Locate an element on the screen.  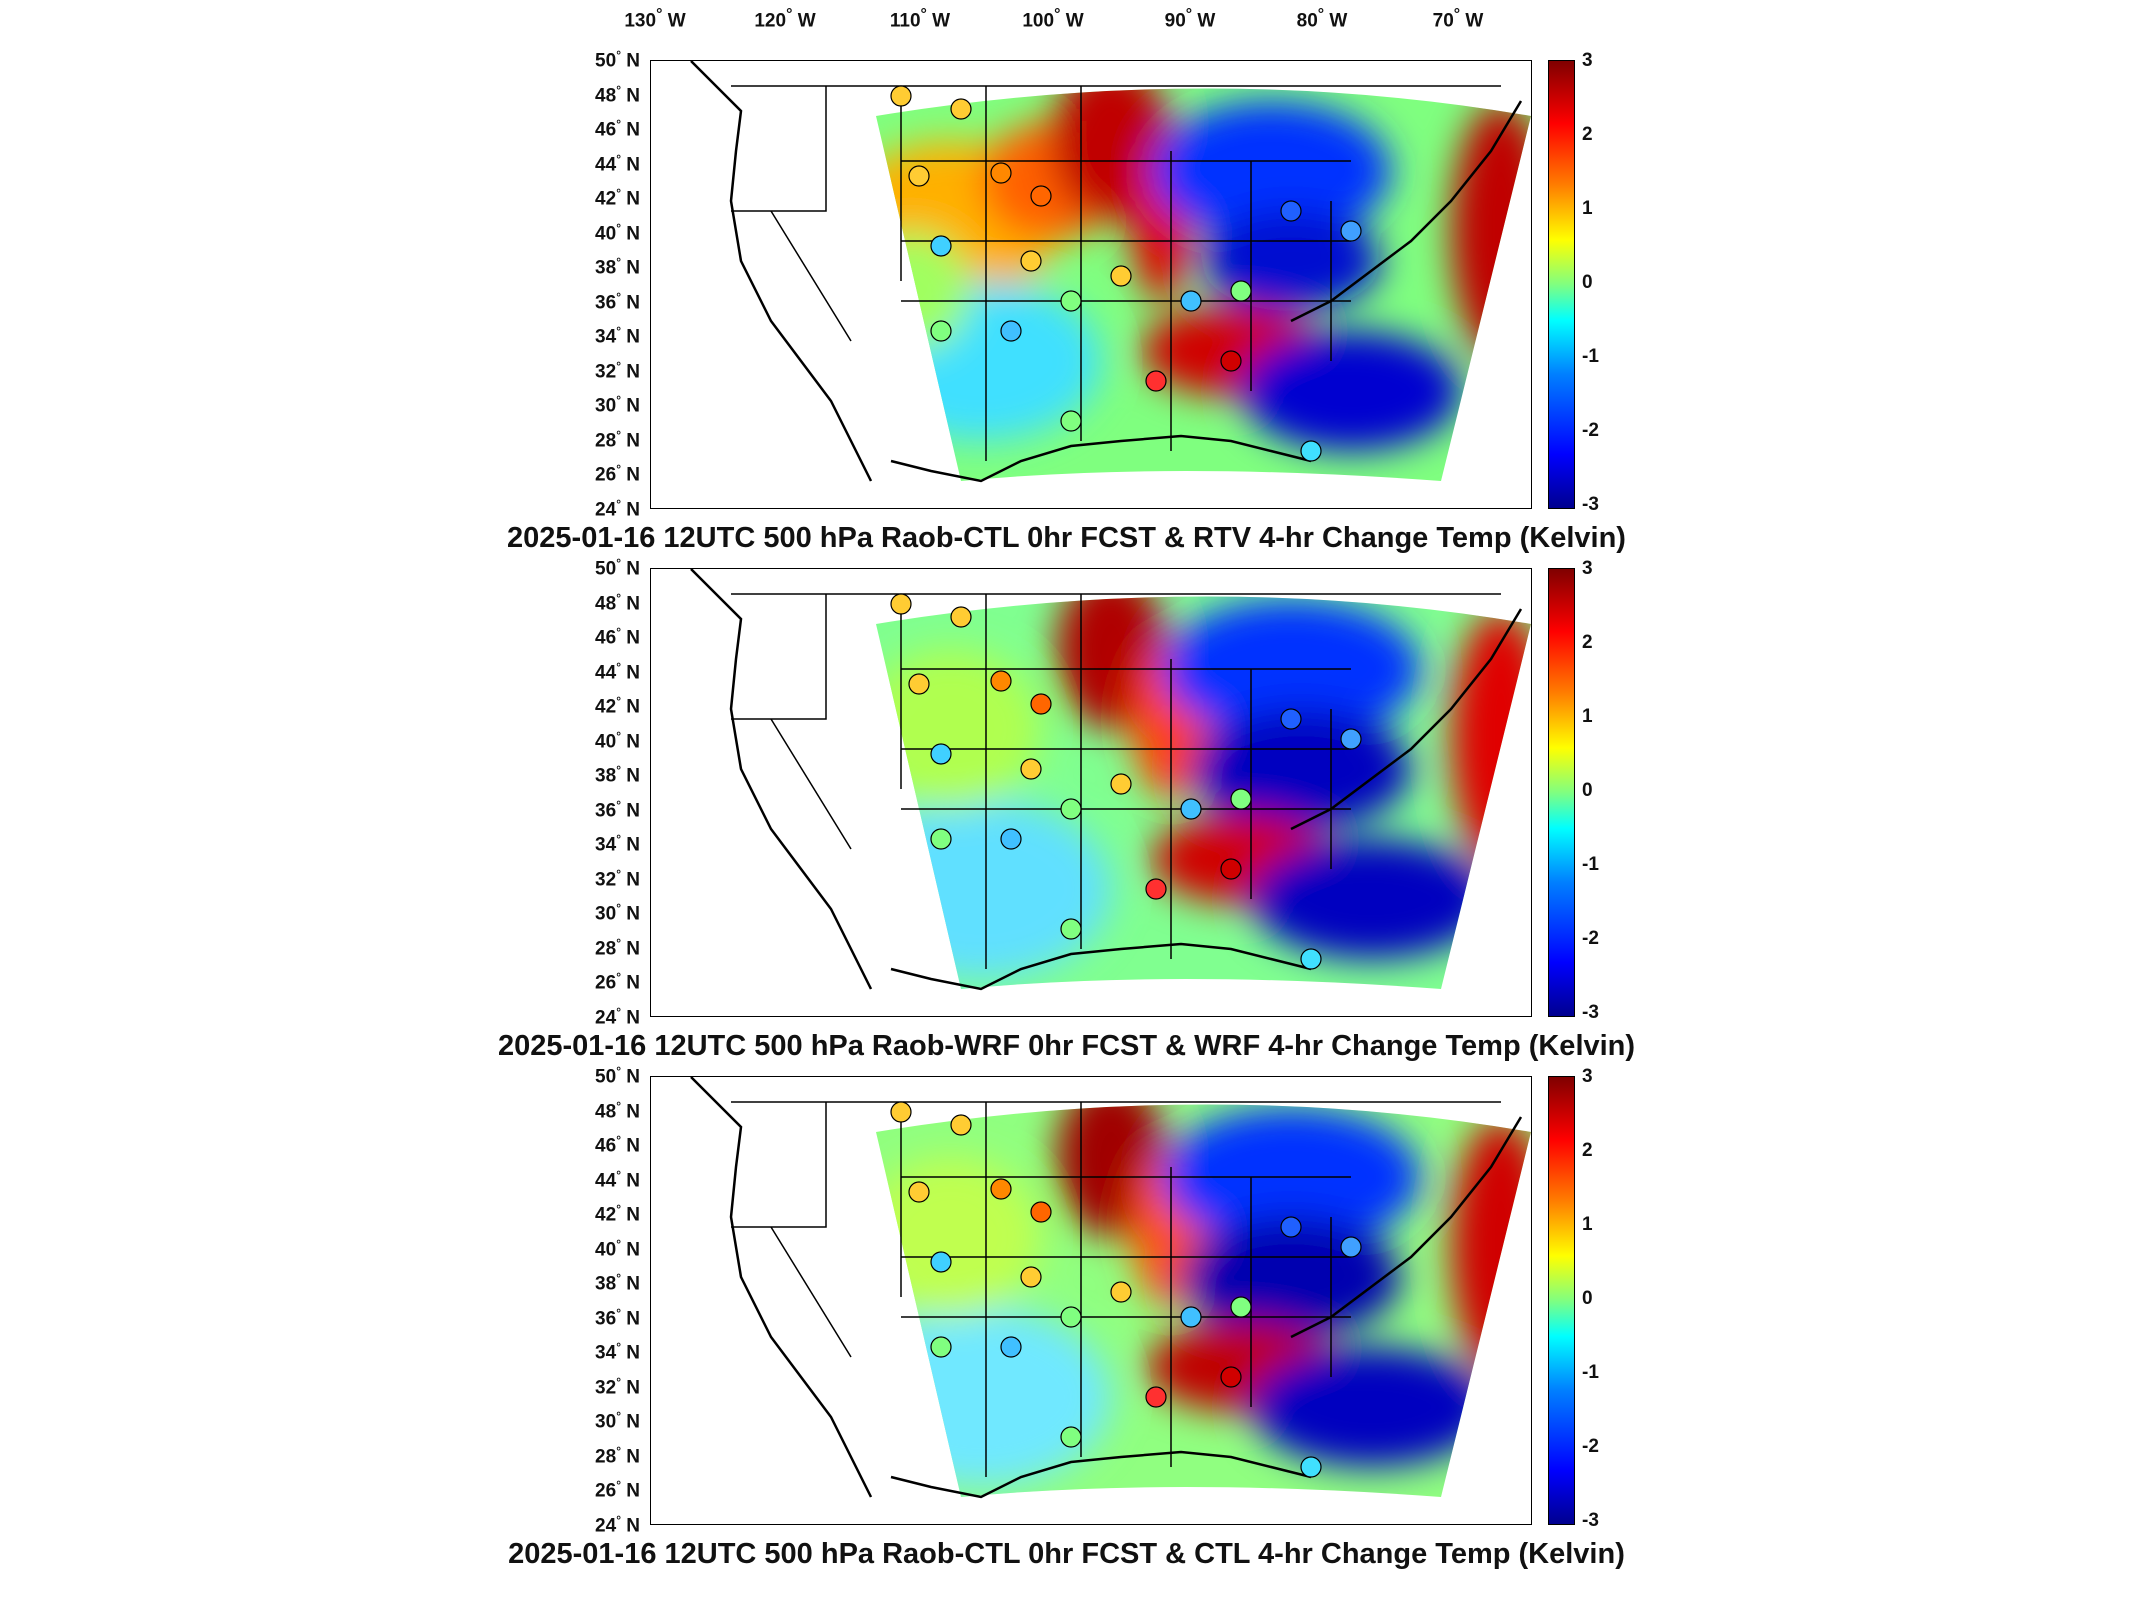
lat-label-34n-panel-2: 34° N is located at coordinates (617, 844).